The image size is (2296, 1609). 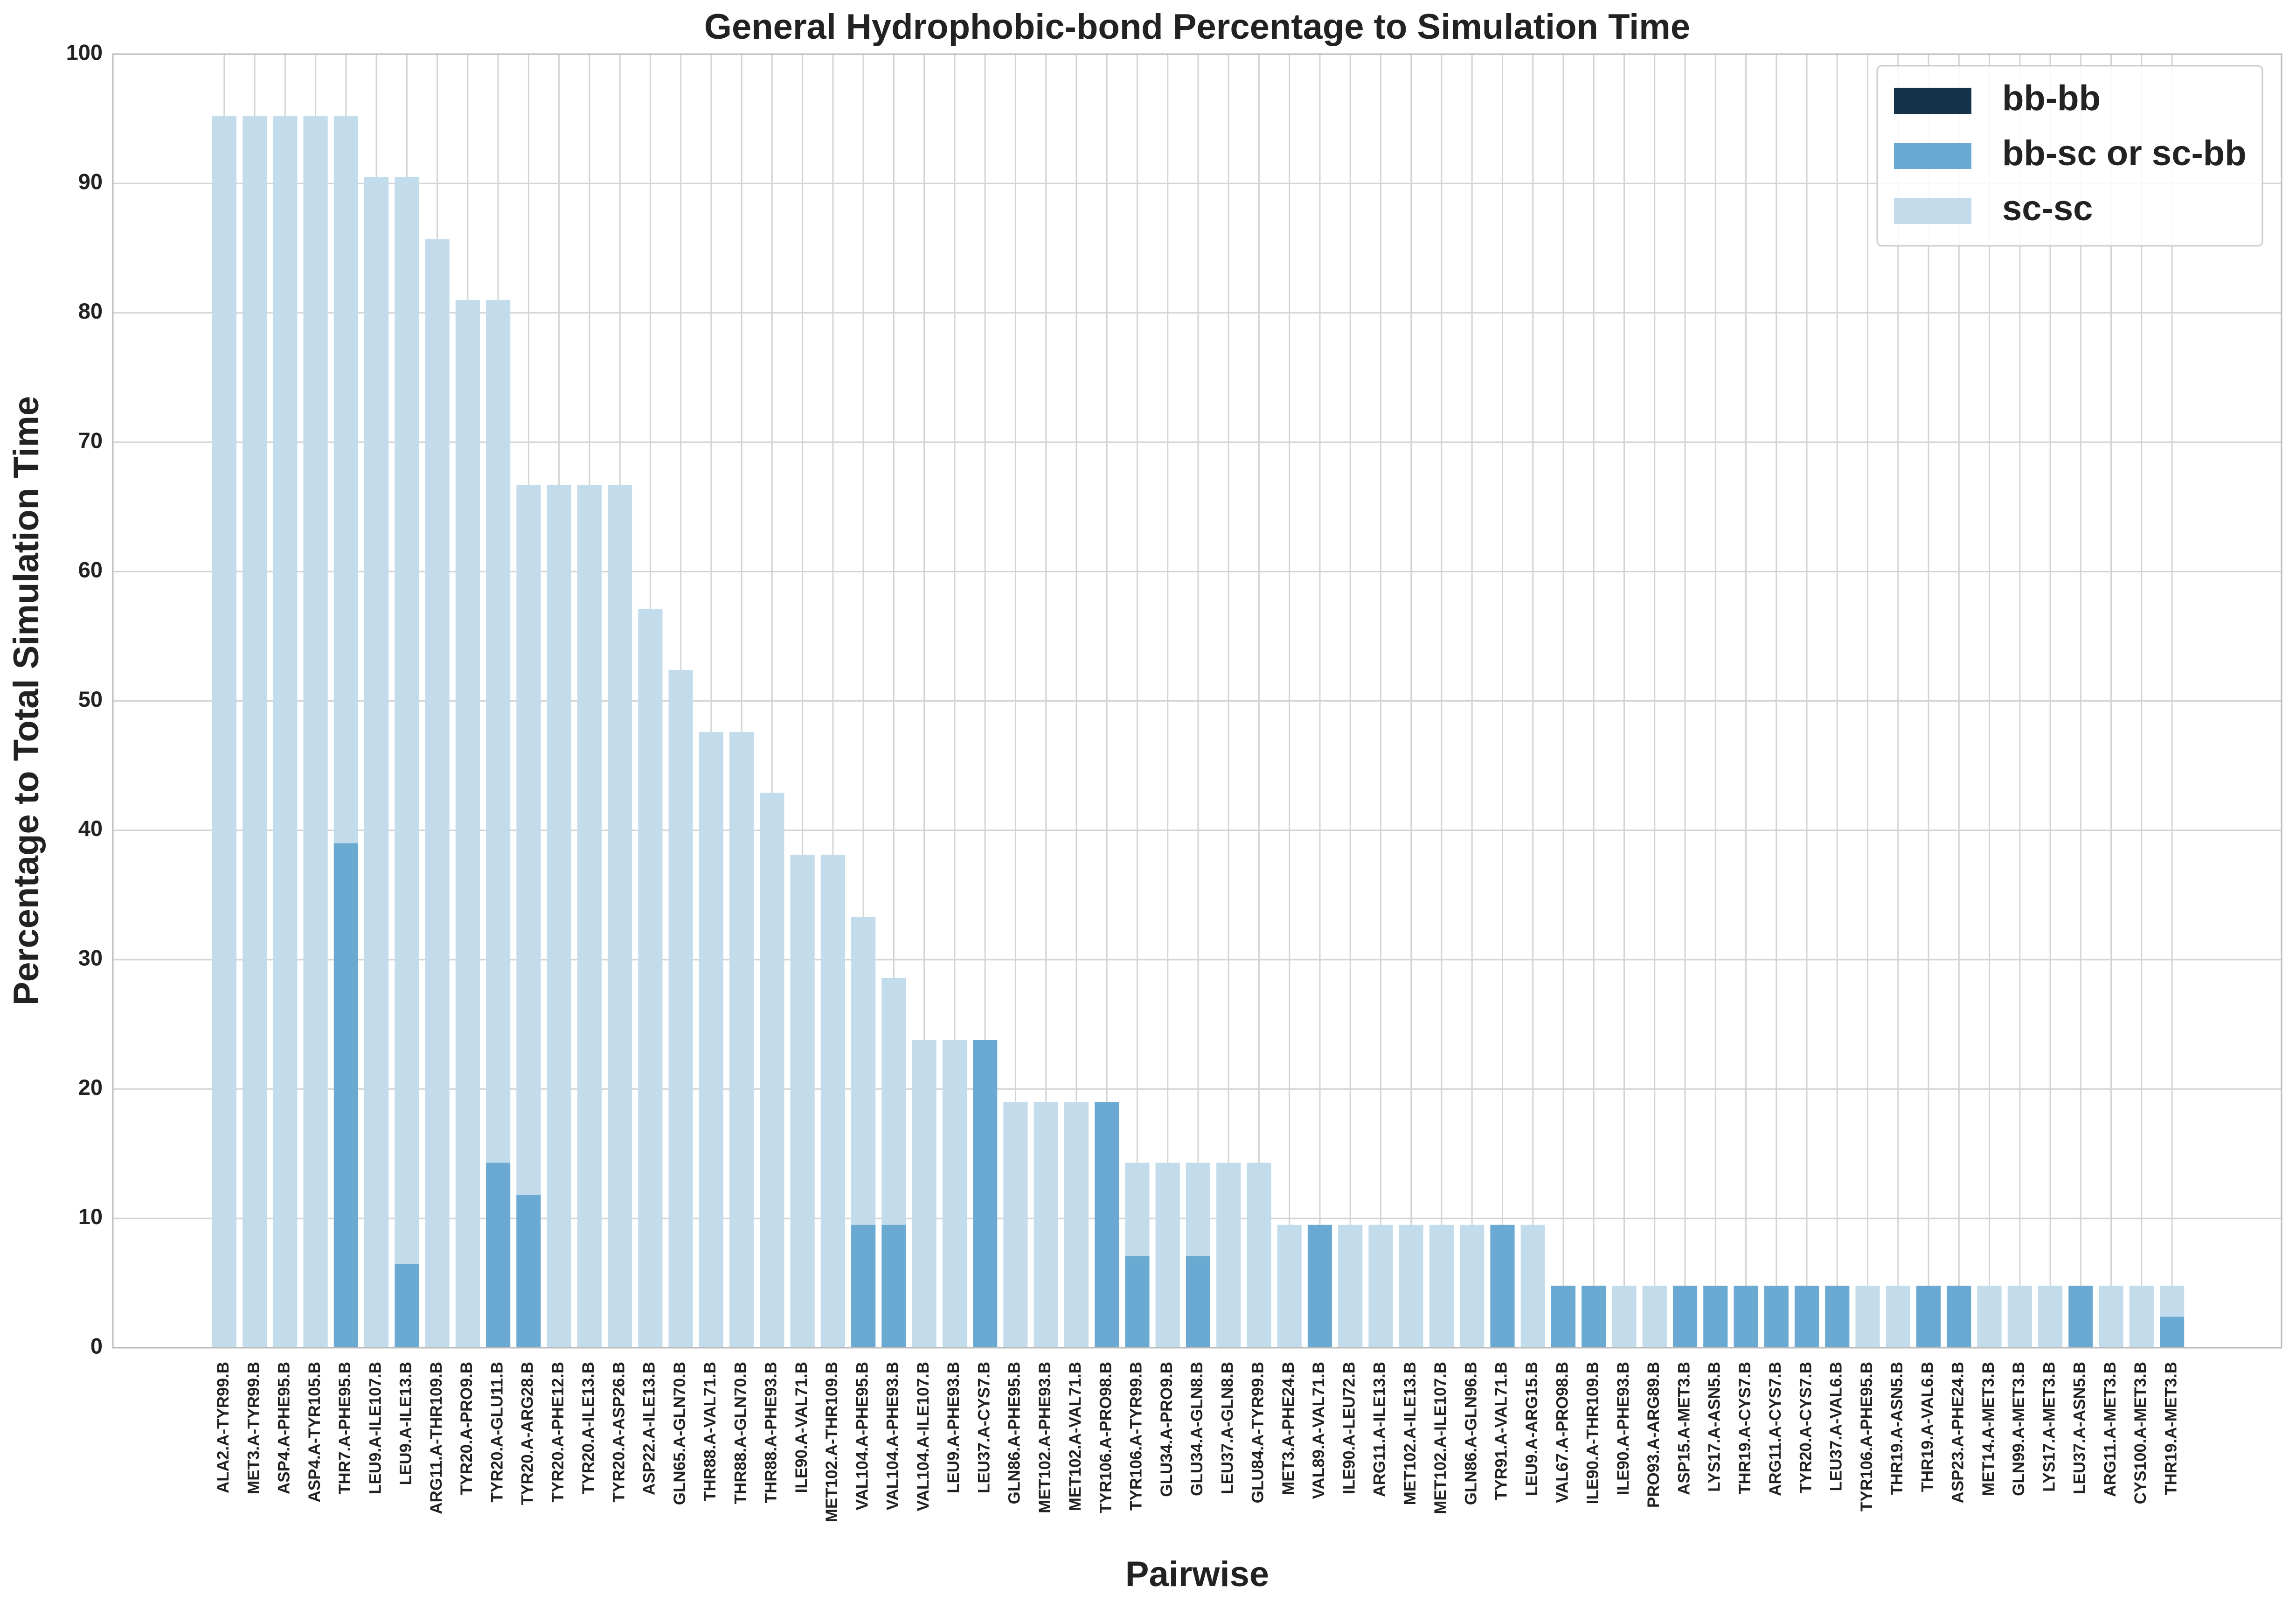 I want to click on x-tick-label: TYR20.A-CYS7.B, so click(x=1806, y=1427).